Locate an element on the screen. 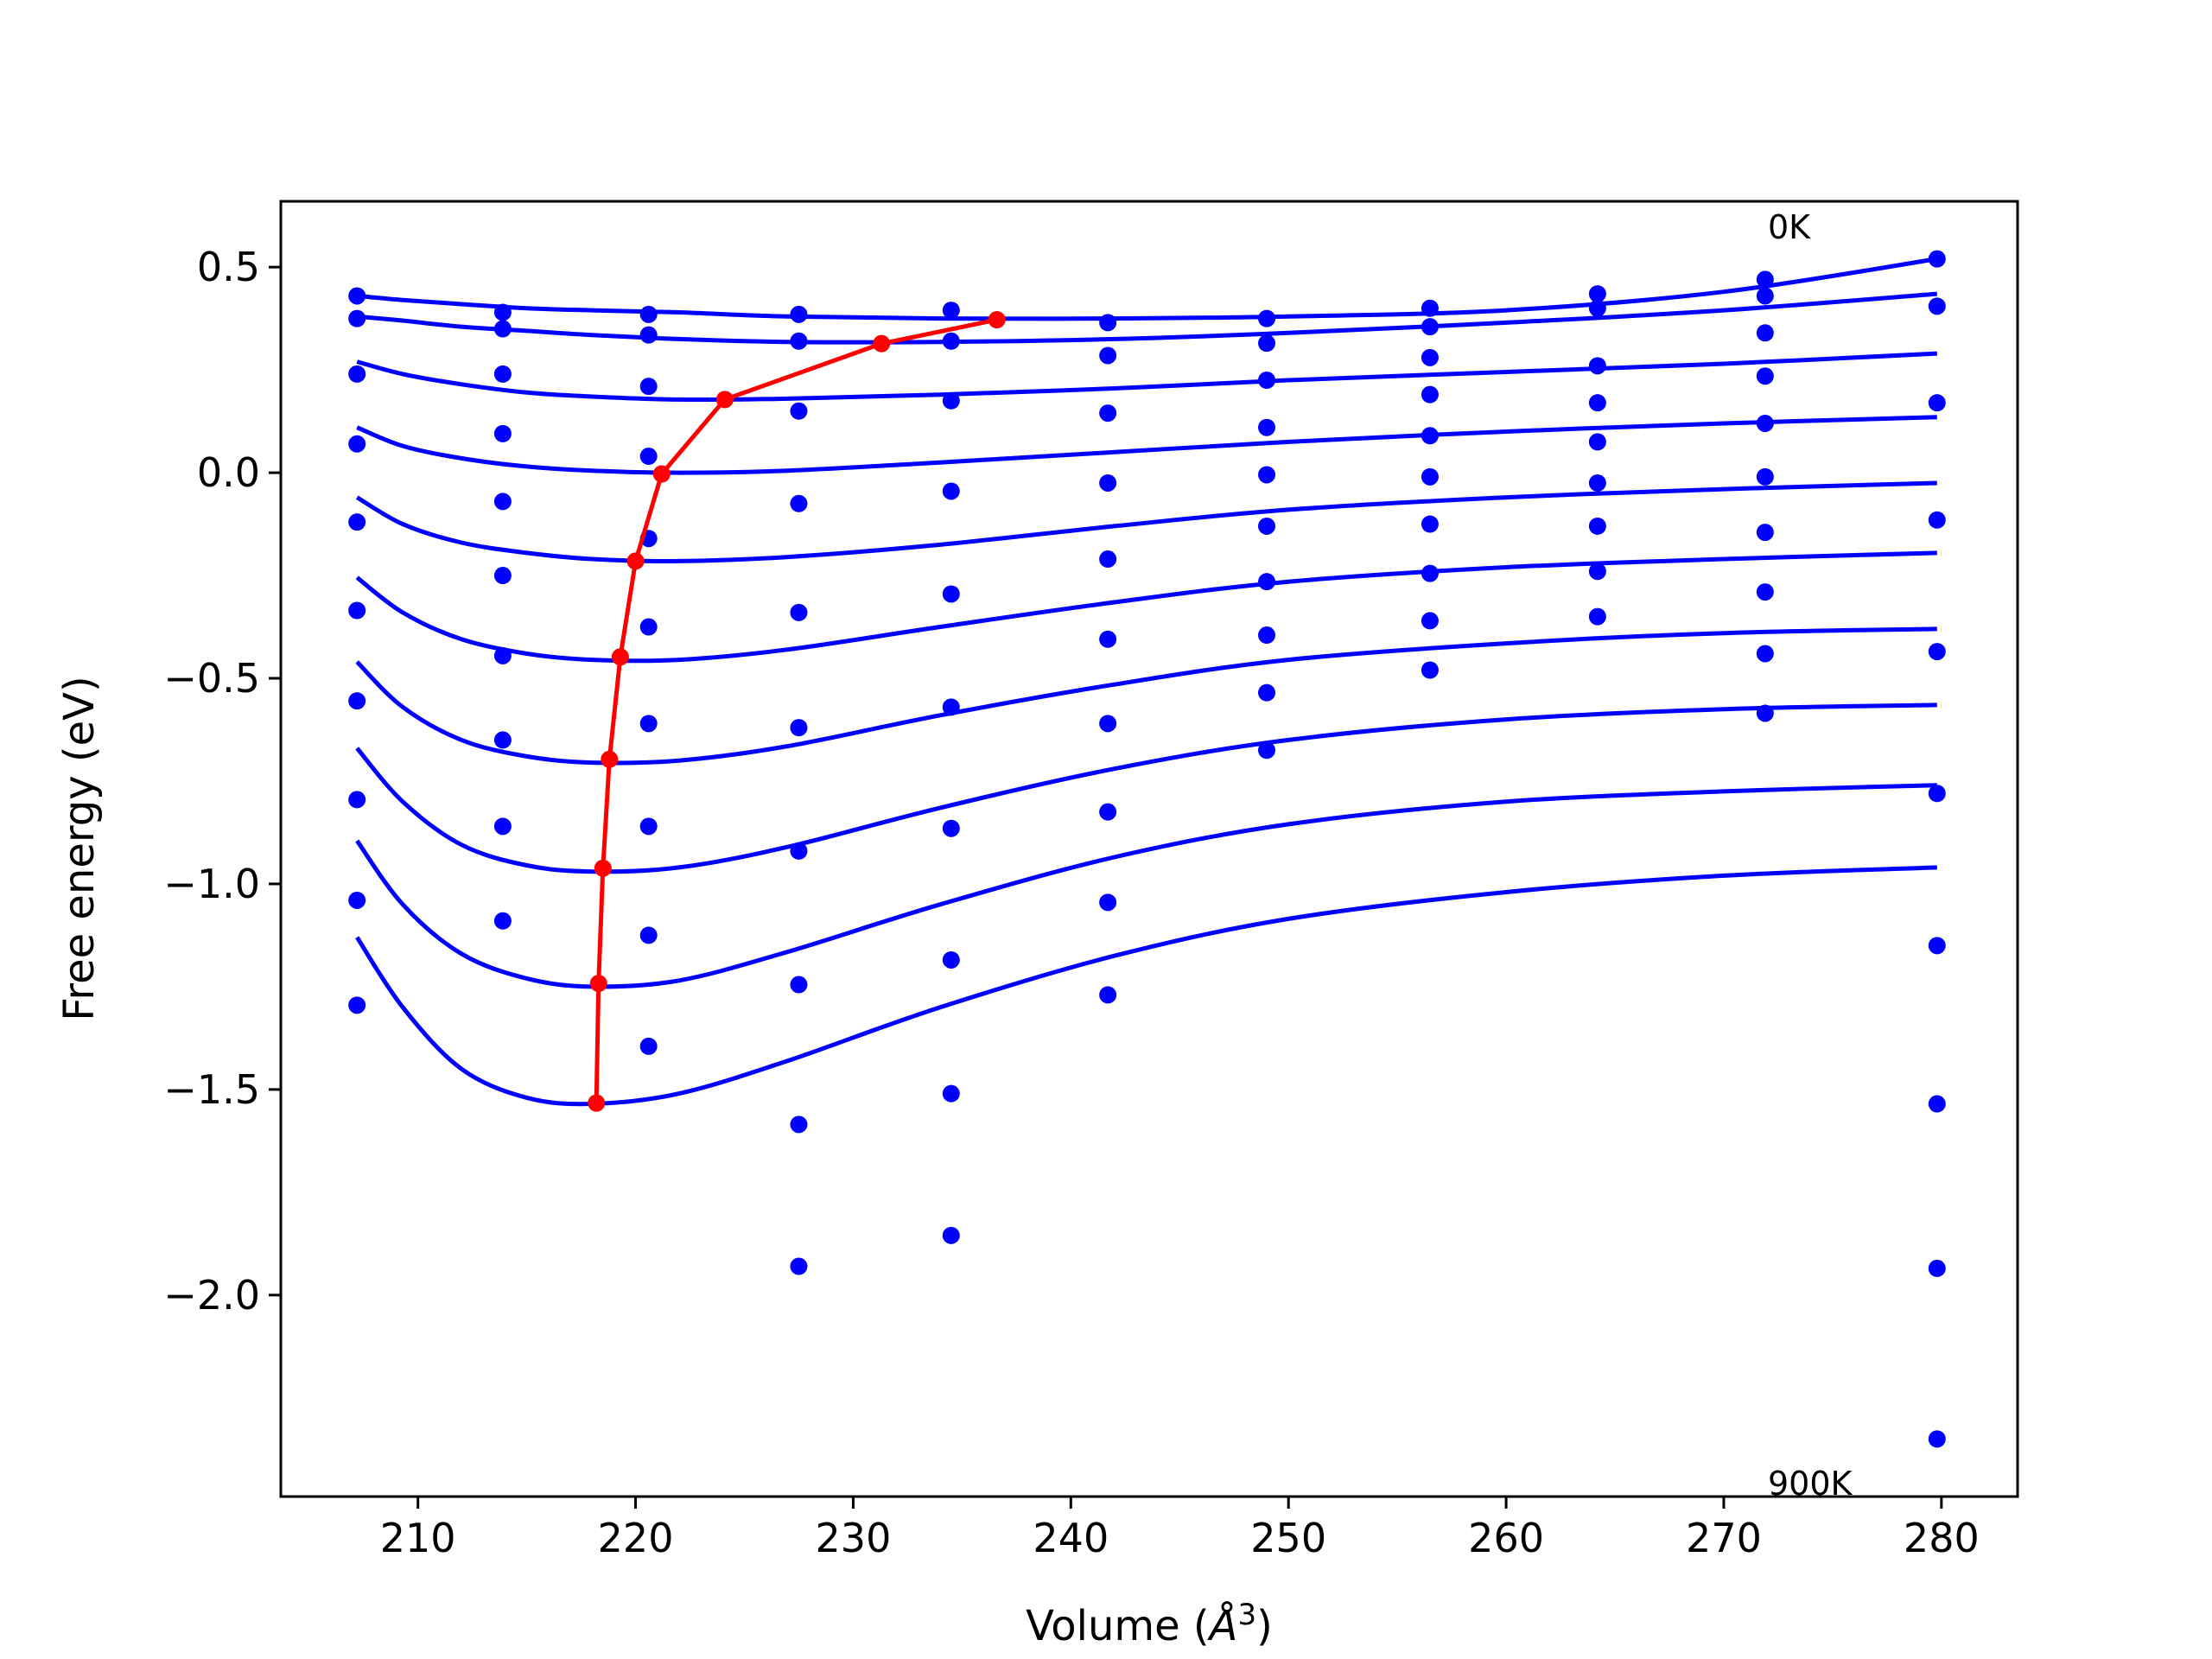 The height and width of the screenshot is (1659, 2212). x-tick-label: 240 is located at coordinates (1071, 1538).